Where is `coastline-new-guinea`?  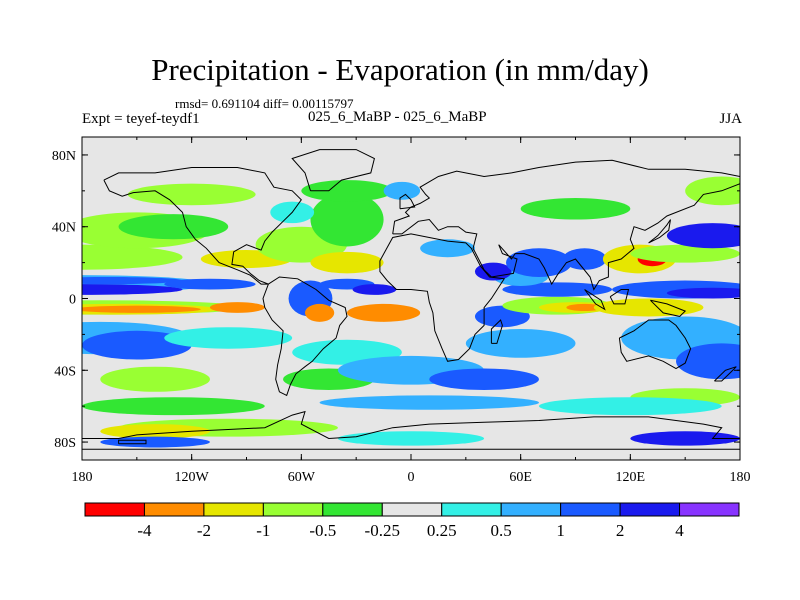 coastline-new-guinea is located at coordinates (668, 308).